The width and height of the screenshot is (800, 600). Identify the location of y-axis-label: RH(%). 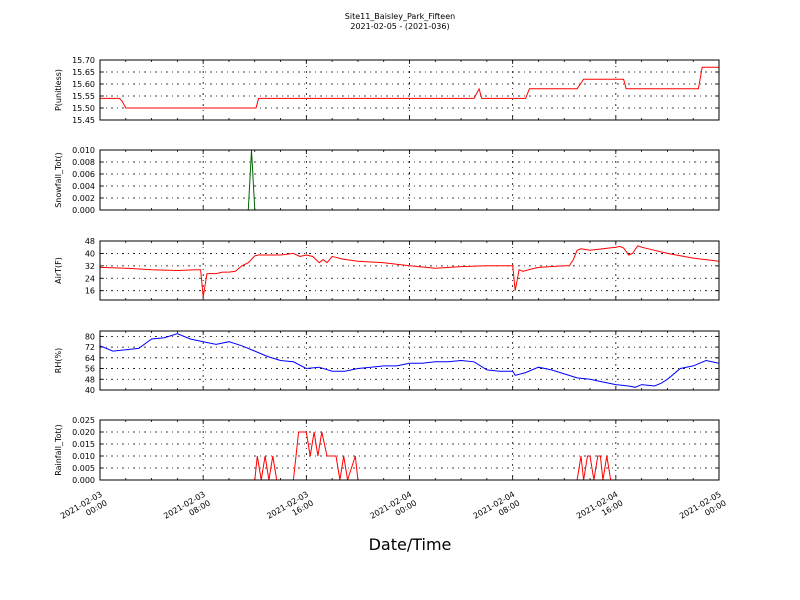
(58, 360).